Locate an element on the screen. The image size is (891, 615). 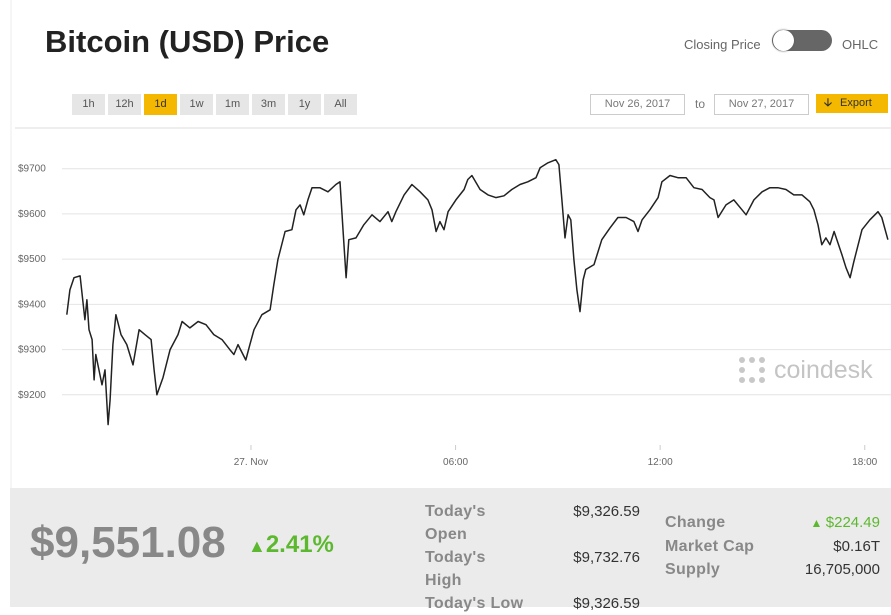
y-tick-label: $9400 is located at coordinates (32, 304).